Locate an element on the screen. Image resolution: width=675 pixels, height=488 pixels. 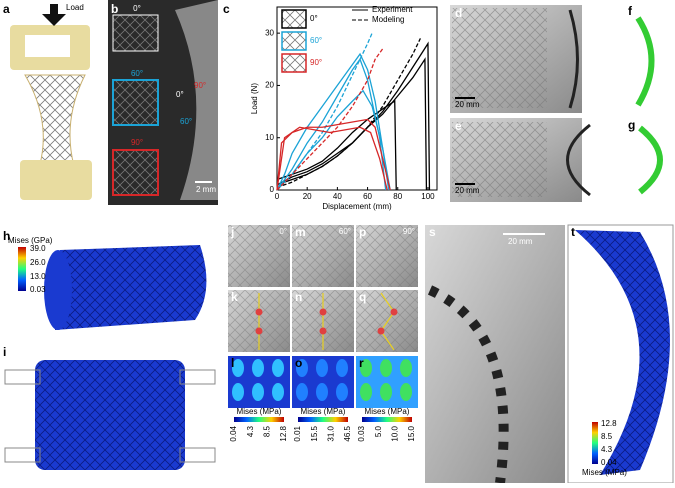
model-g is located at coordinates (650, 160).